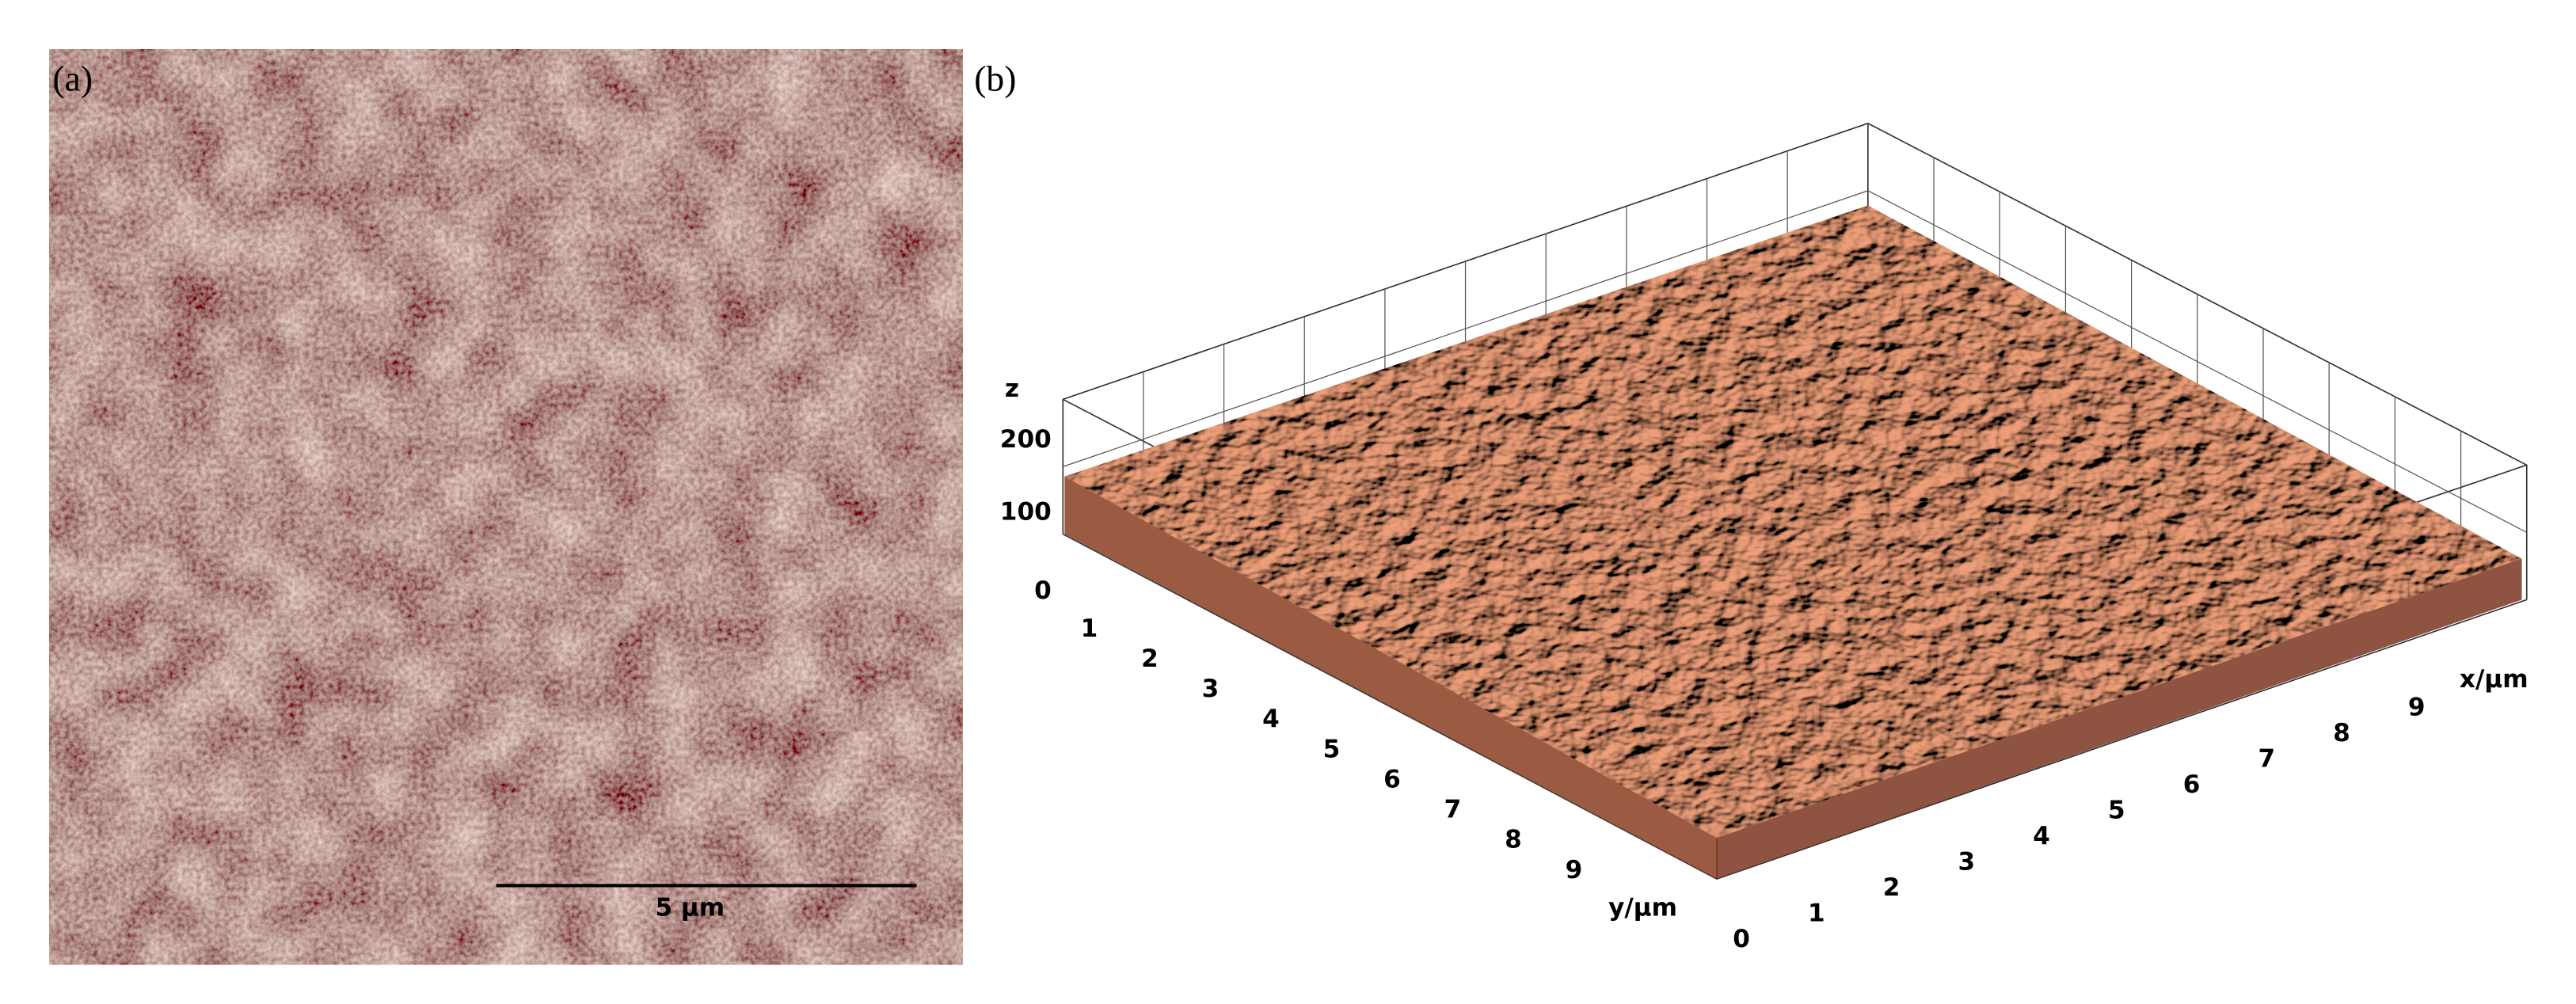  I want to click on scale-bar-label: 5 μm, so click(690, 907).